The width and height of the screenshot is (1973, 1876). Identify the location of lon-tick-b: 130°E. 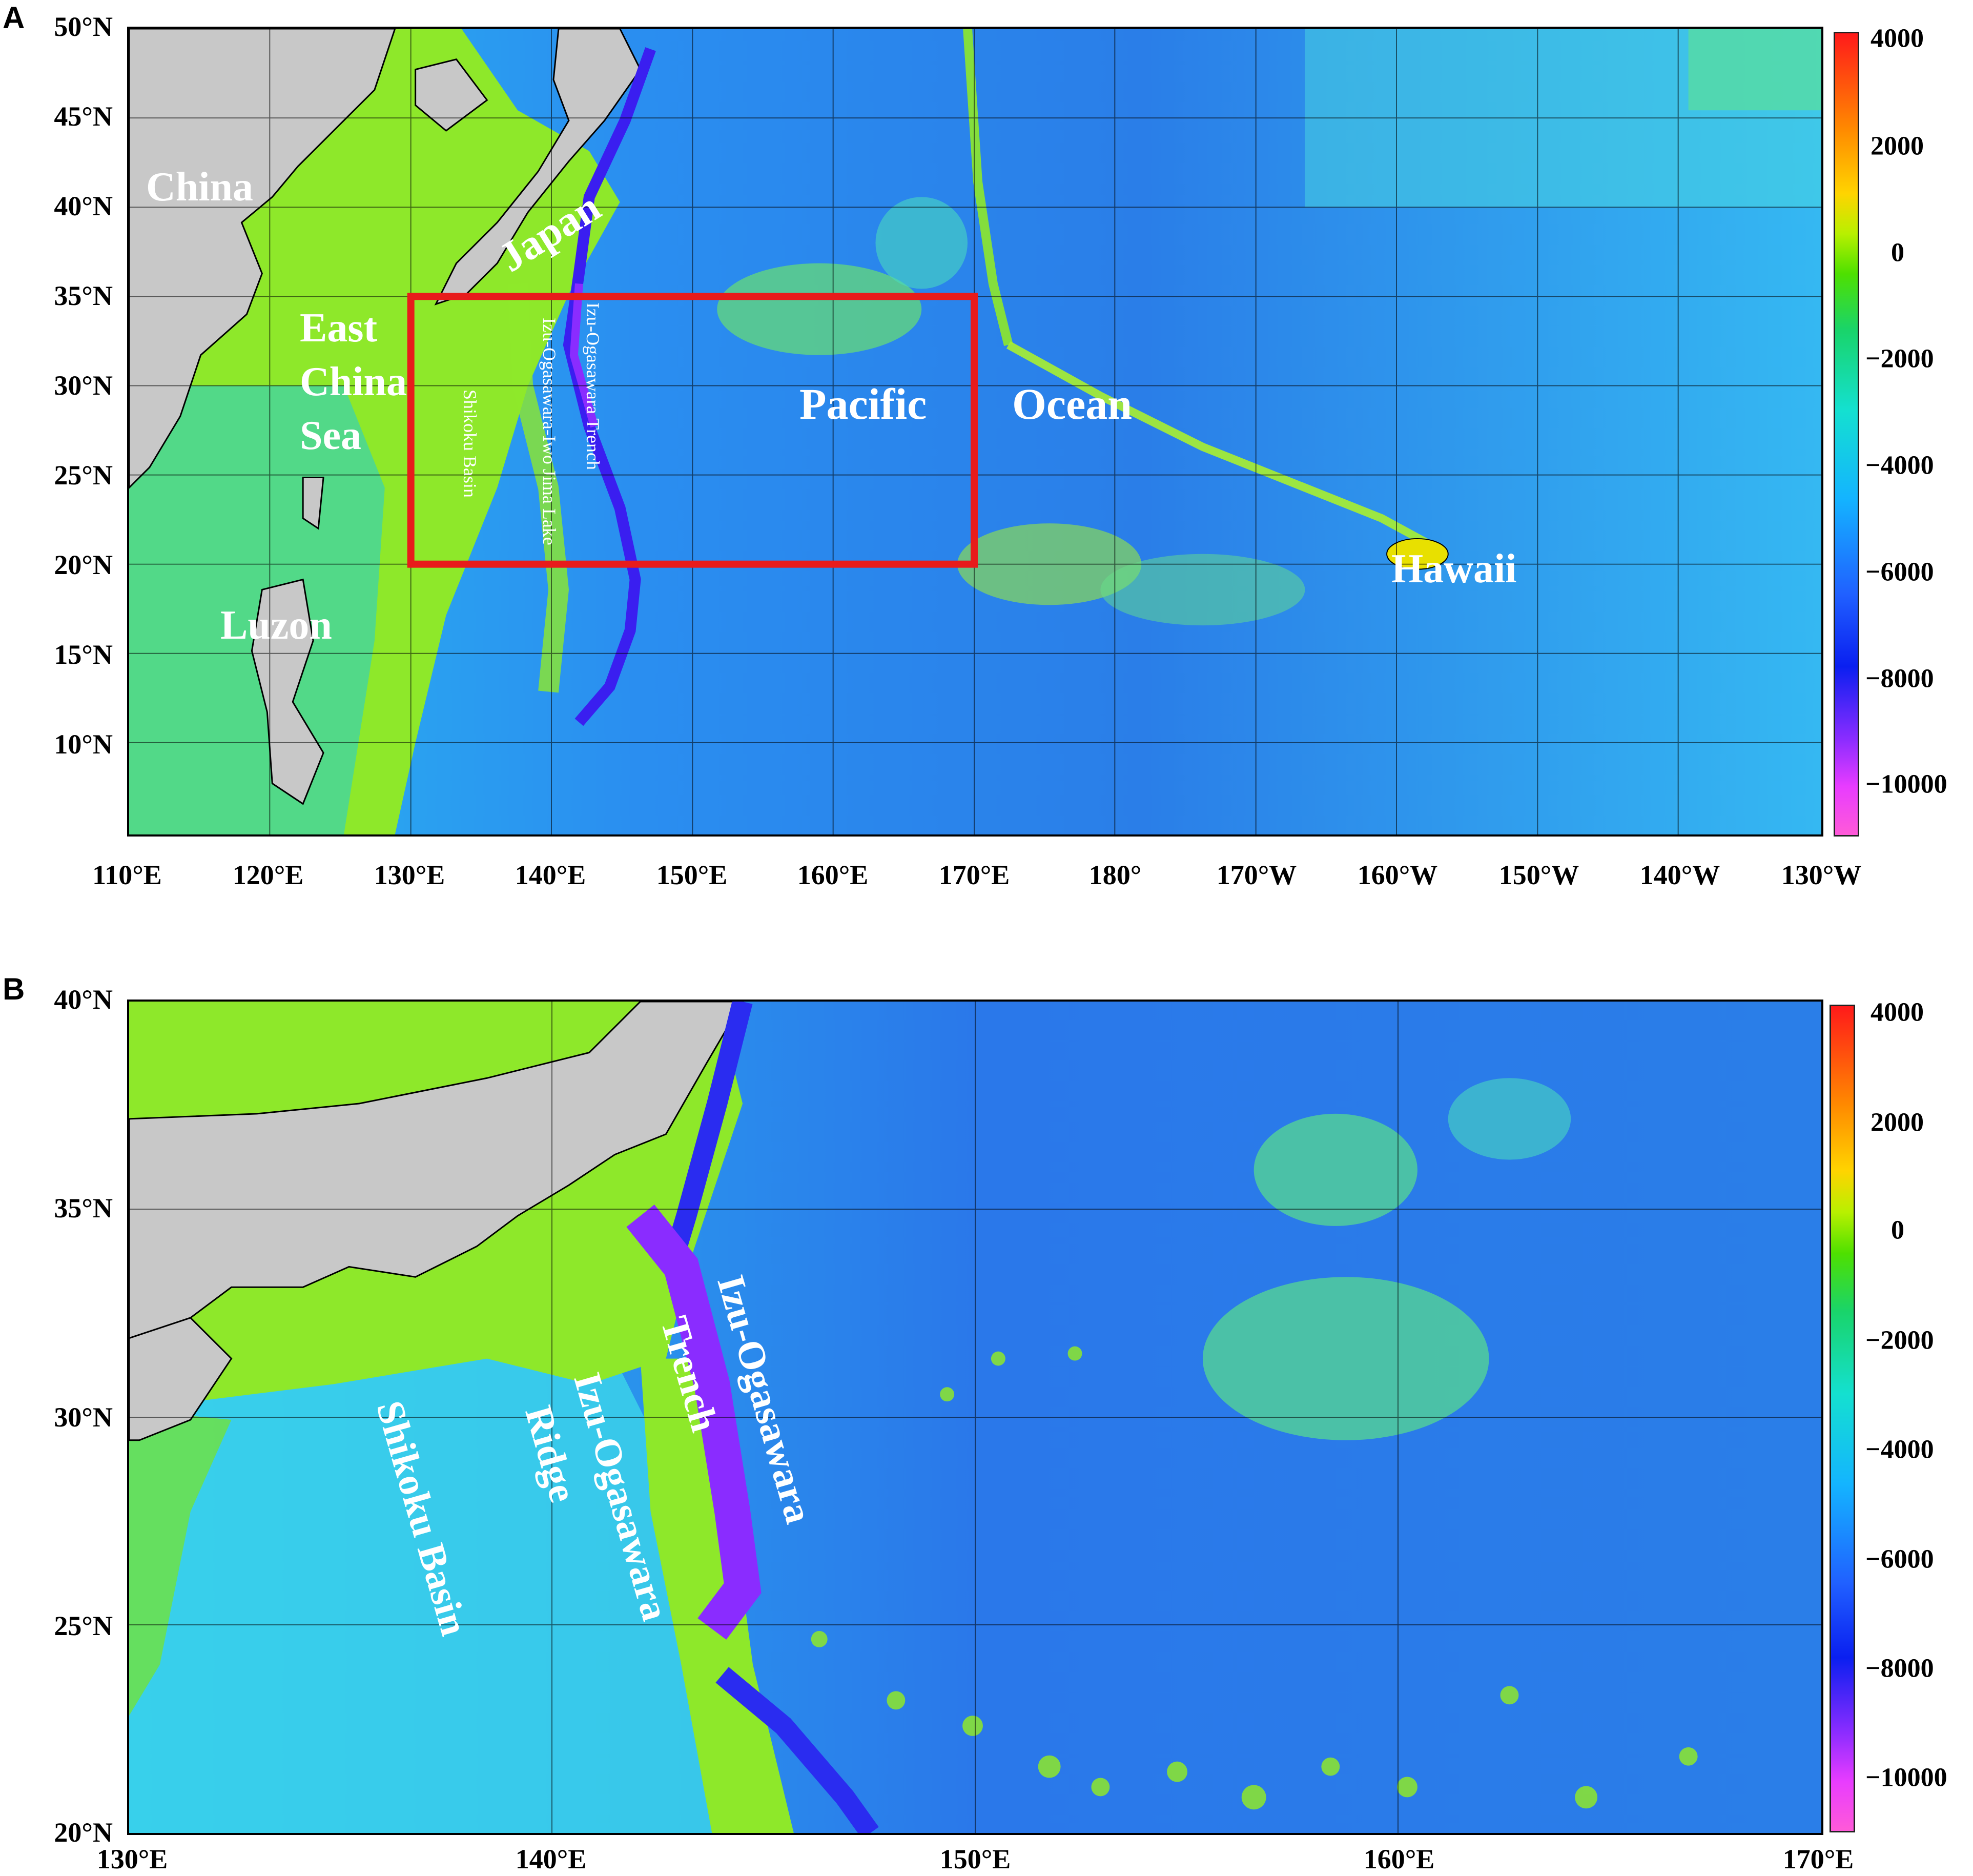
(132, 1859).